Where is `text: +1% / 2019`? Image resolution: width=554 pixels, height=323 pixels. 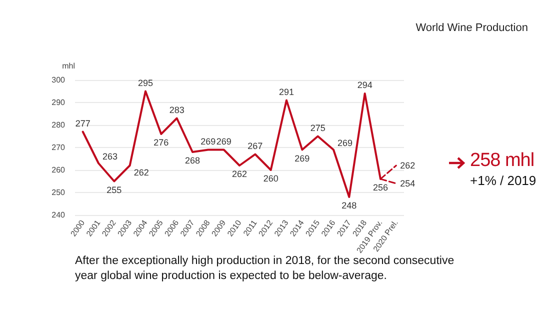 text: +1% / 2019 is located at coordinates (503, 180).